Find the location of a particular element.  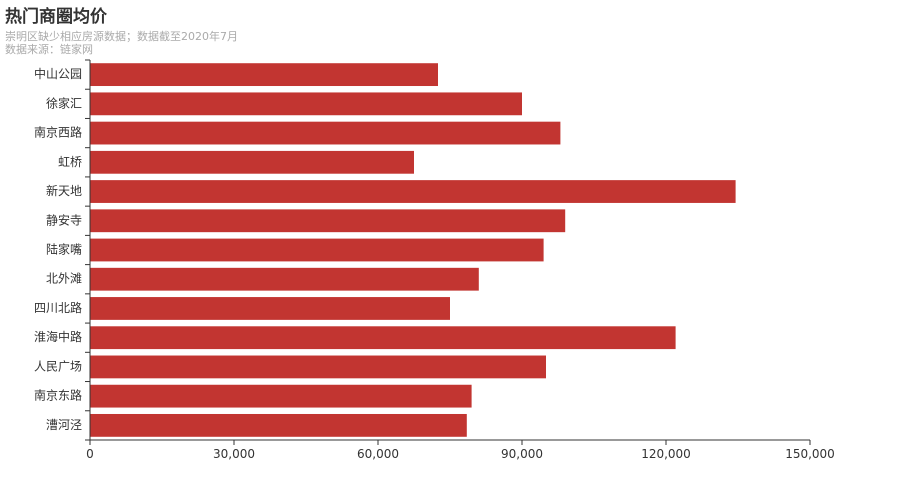

y-tick-label-5: 新天地 is located at coordinates (64, 190).